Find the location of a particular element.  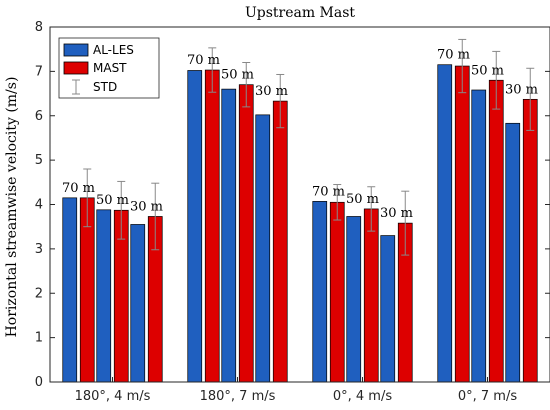

y-tick-label: 3 is located at coordinates (39, 249).